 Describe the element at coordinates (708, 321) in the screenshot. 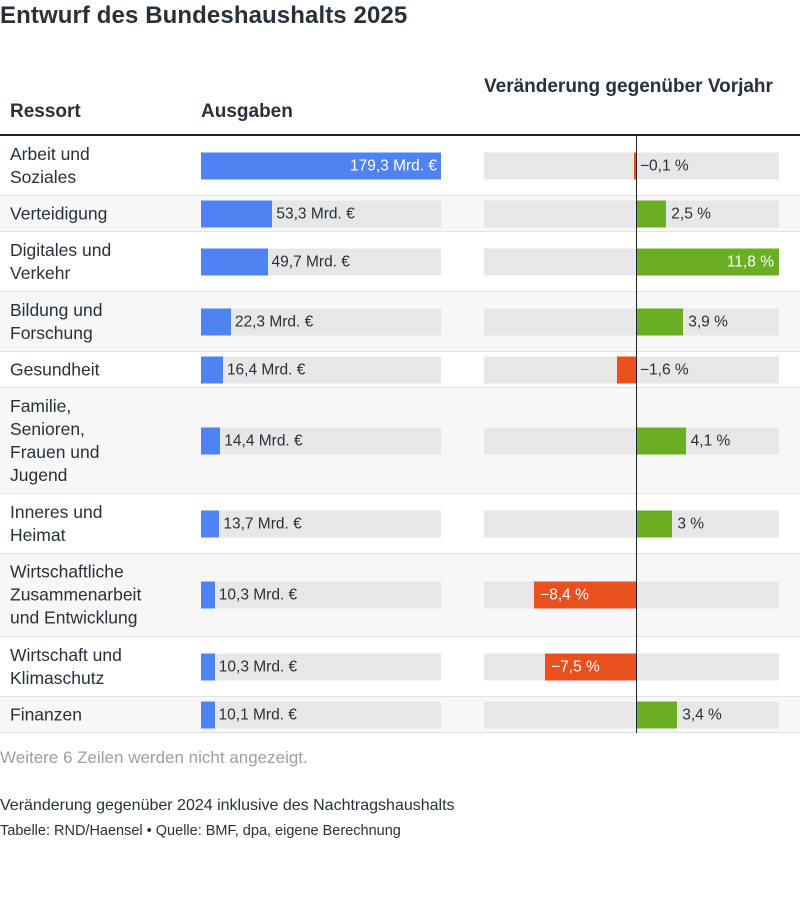

I see `change-value-label: 3,9 %` at that location.